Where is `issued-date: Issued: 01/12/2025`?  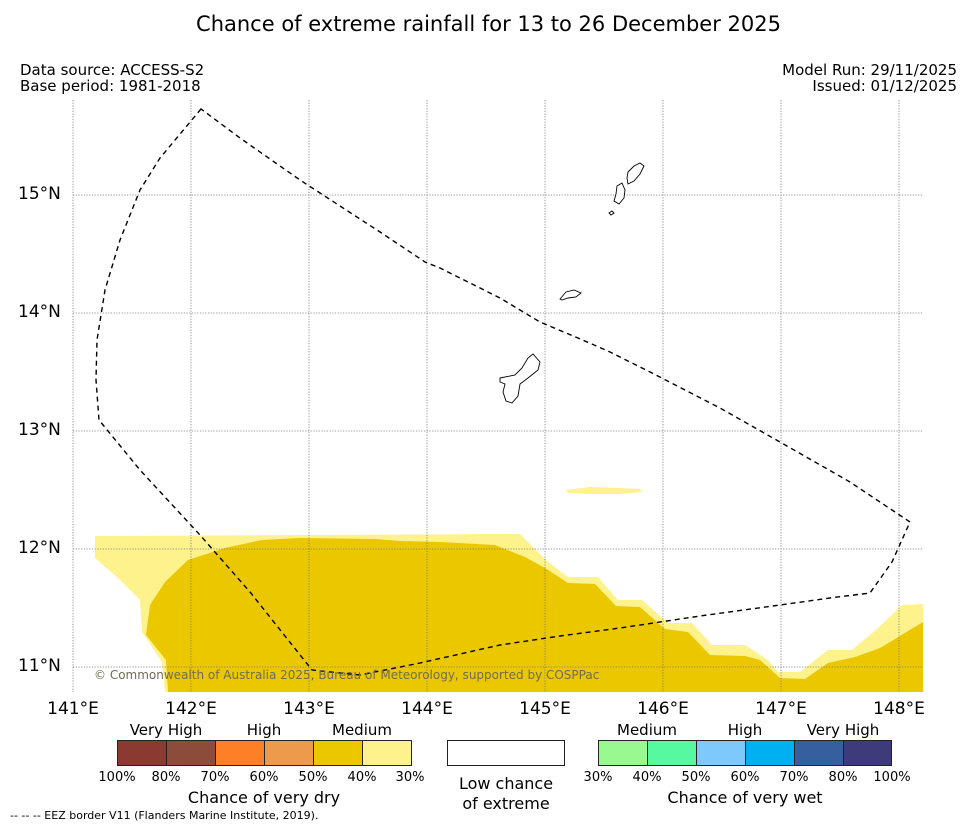 issued-date: Issued: 01/12/2025 is located at coordinates (884, 86).